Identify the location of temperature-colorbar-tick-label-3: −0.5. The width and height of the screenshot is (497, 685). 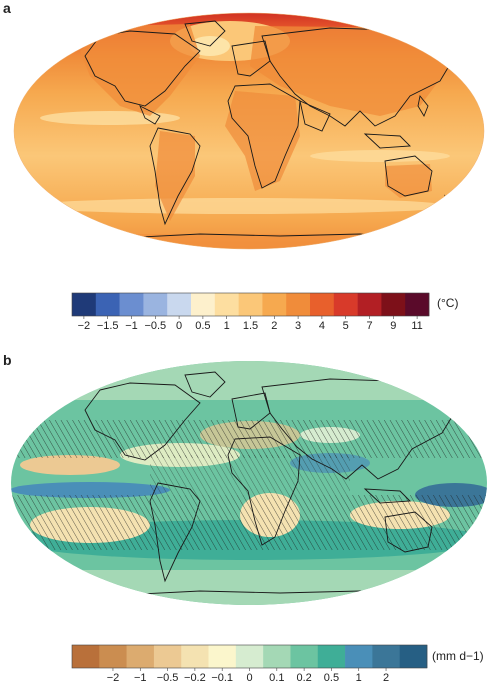
(155, 326).